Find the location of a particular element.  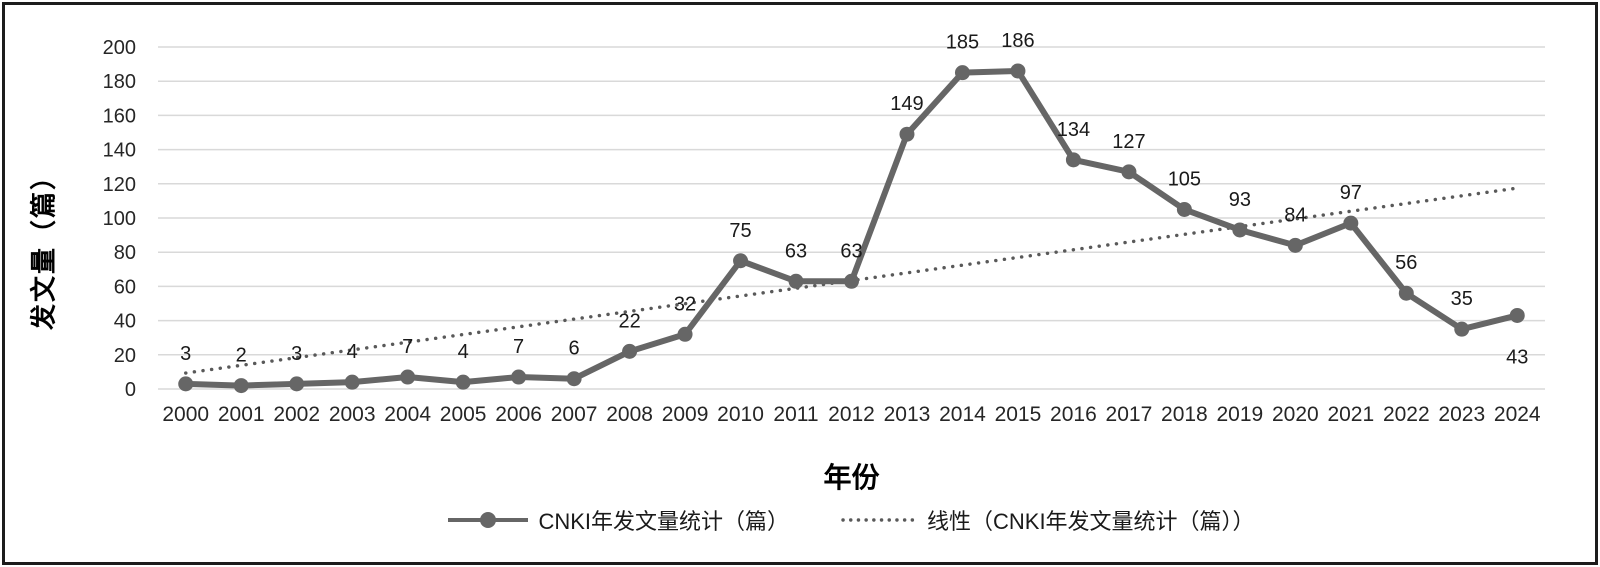

data-label: 75 is located at coordinates (740, 231).